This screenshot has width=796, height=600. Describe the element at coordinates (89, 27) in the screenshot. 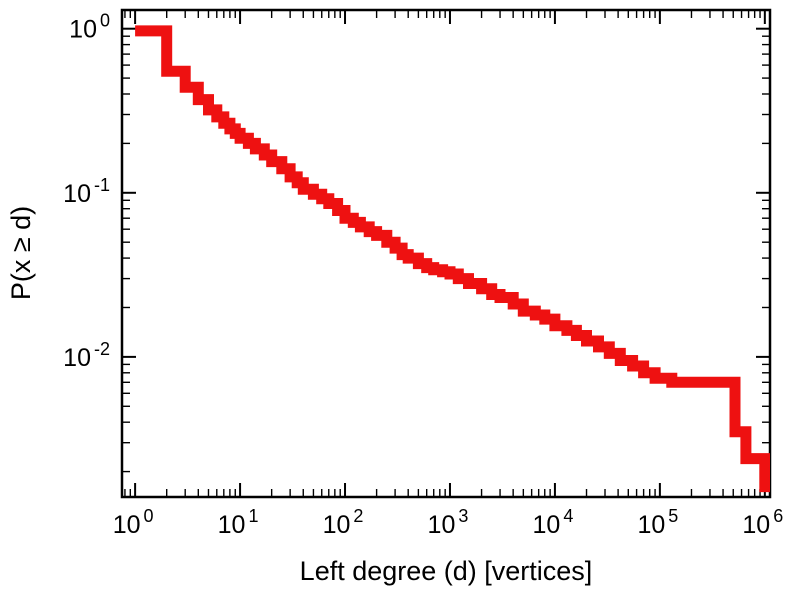

I see `y-tick-label: 10 0` at that location.